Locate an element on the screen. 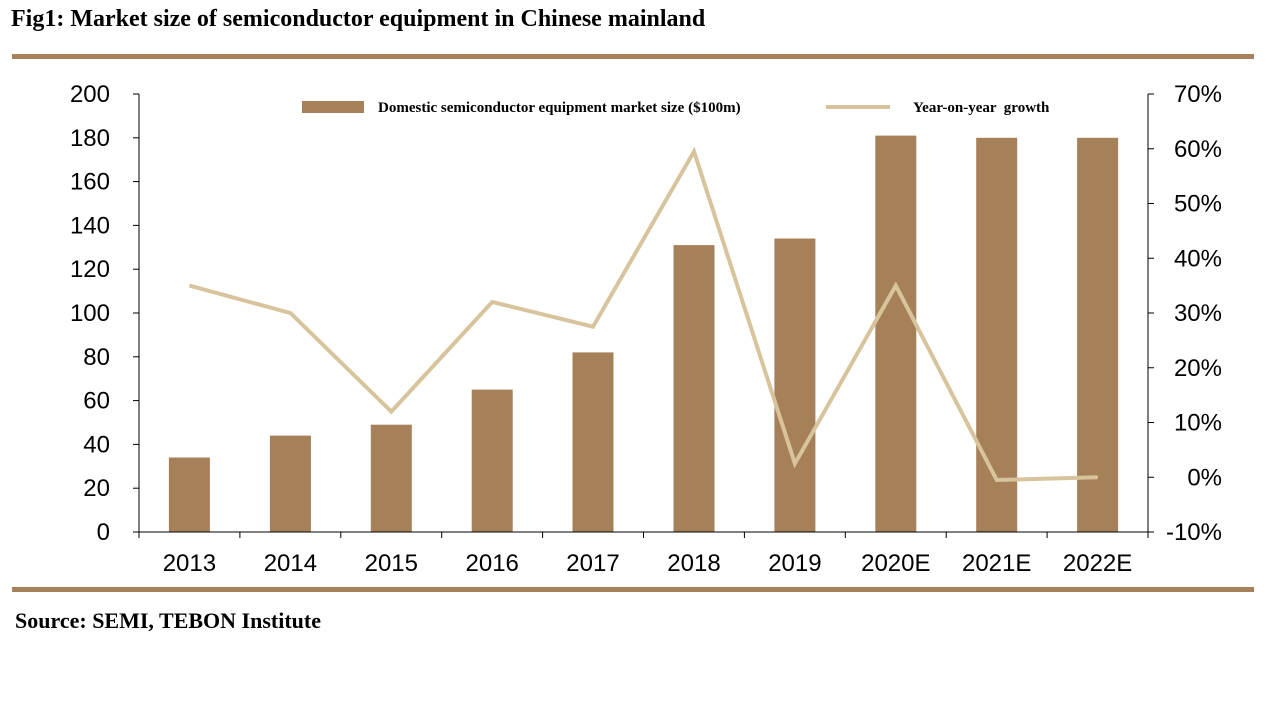 Image resolution: width=1280 pixels, height=720 pixels. bar-2013 is located at coordinates (189, 494).